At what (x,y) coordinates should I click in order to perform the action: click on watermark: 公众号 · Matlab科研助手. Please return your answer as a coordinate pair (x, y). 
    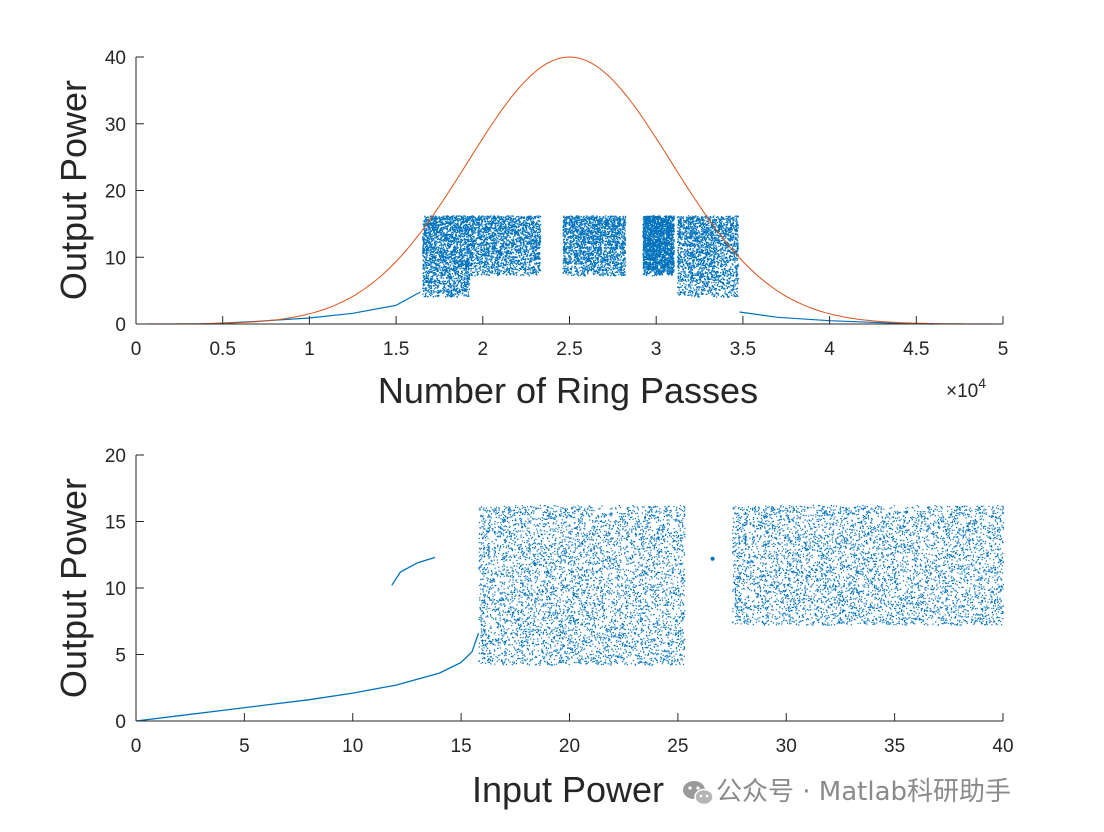
    Looking at the image, I should click on (847, 792).